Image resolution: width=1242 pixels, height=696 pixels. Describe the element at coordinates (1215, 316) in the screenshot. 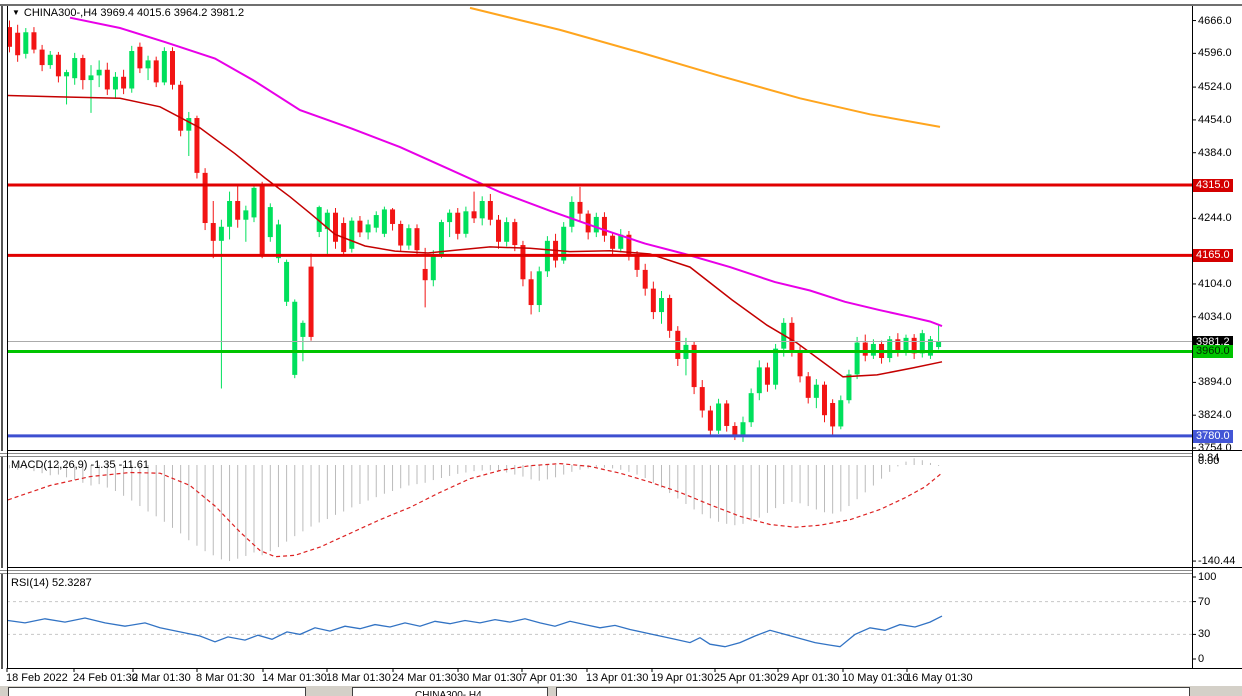

I see `price-tick-label: 4034.0` at that location.